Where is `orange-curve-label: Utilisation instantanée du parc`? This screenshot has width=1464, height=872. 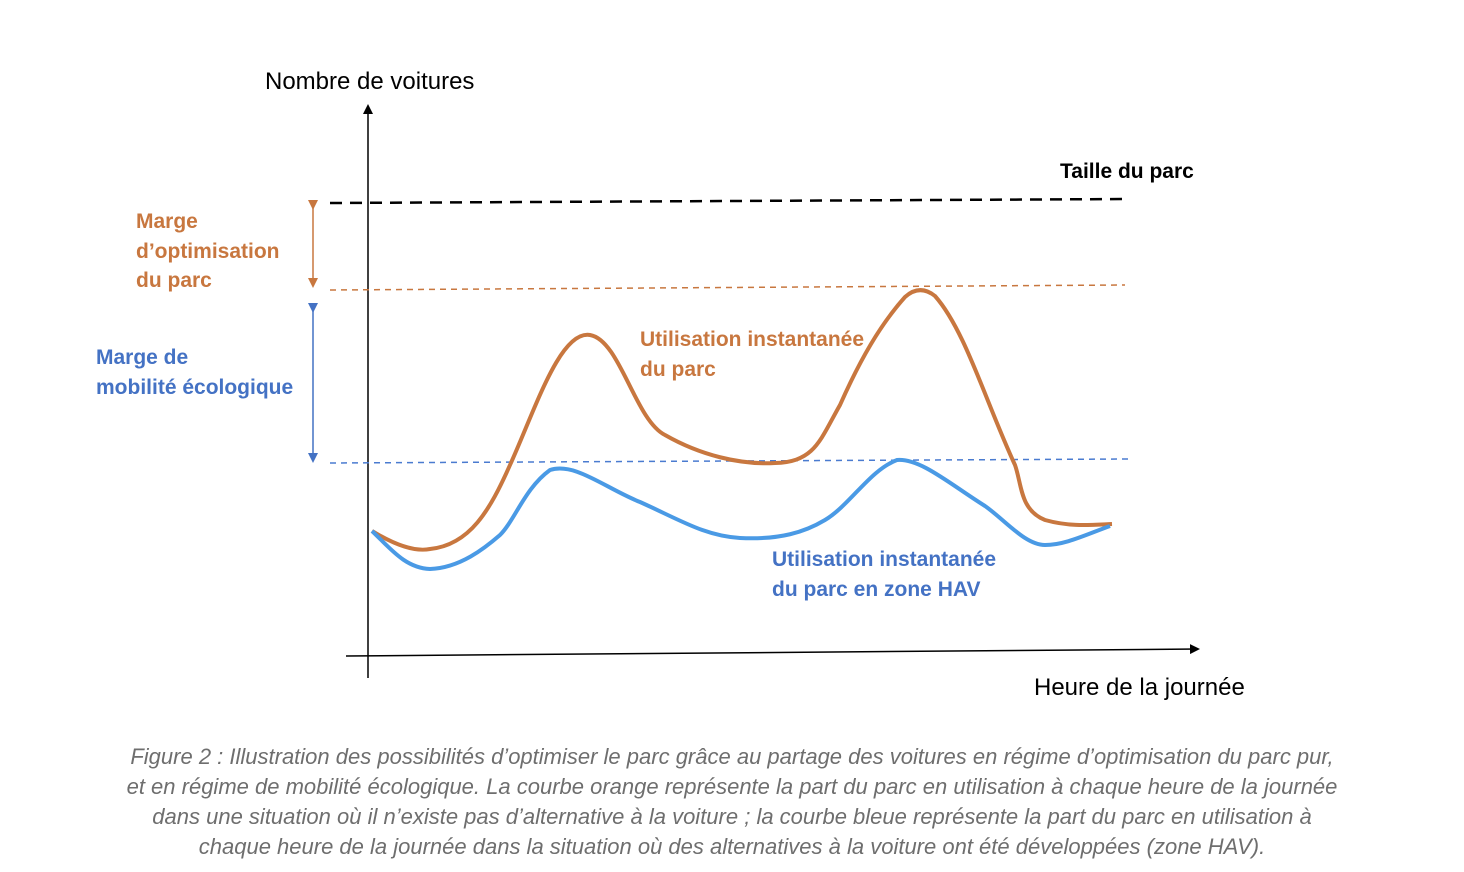
orange-curve-label: Utilisation instantanée du parc is located at coordinates (755, 354).